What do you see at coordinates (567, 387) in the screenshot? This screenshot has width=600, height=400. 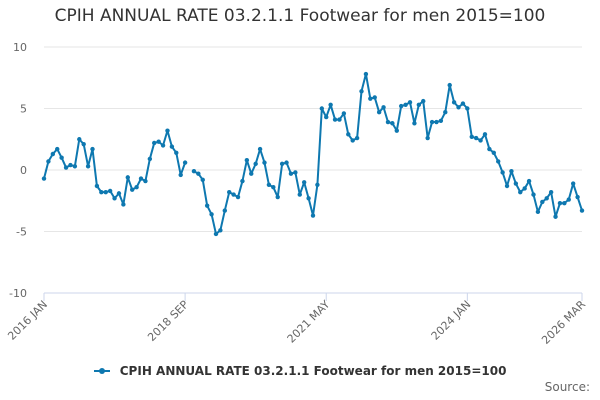 I see `credits: Source:` at bounding box center [567, 387].